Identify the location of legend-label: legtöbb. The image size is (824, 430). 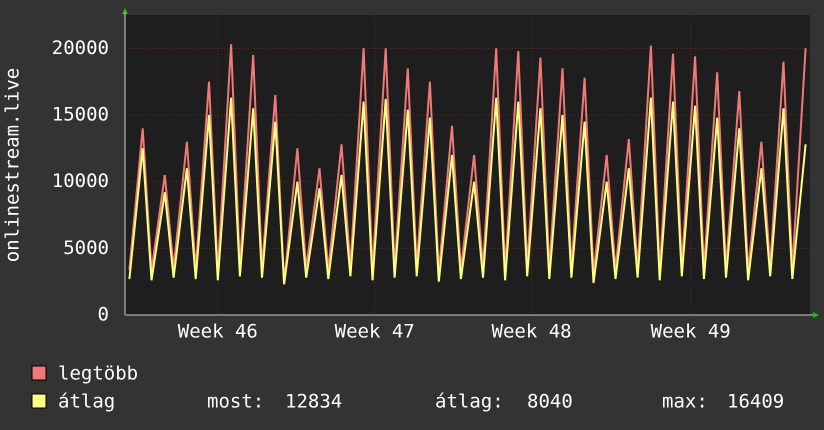
(98, 374).